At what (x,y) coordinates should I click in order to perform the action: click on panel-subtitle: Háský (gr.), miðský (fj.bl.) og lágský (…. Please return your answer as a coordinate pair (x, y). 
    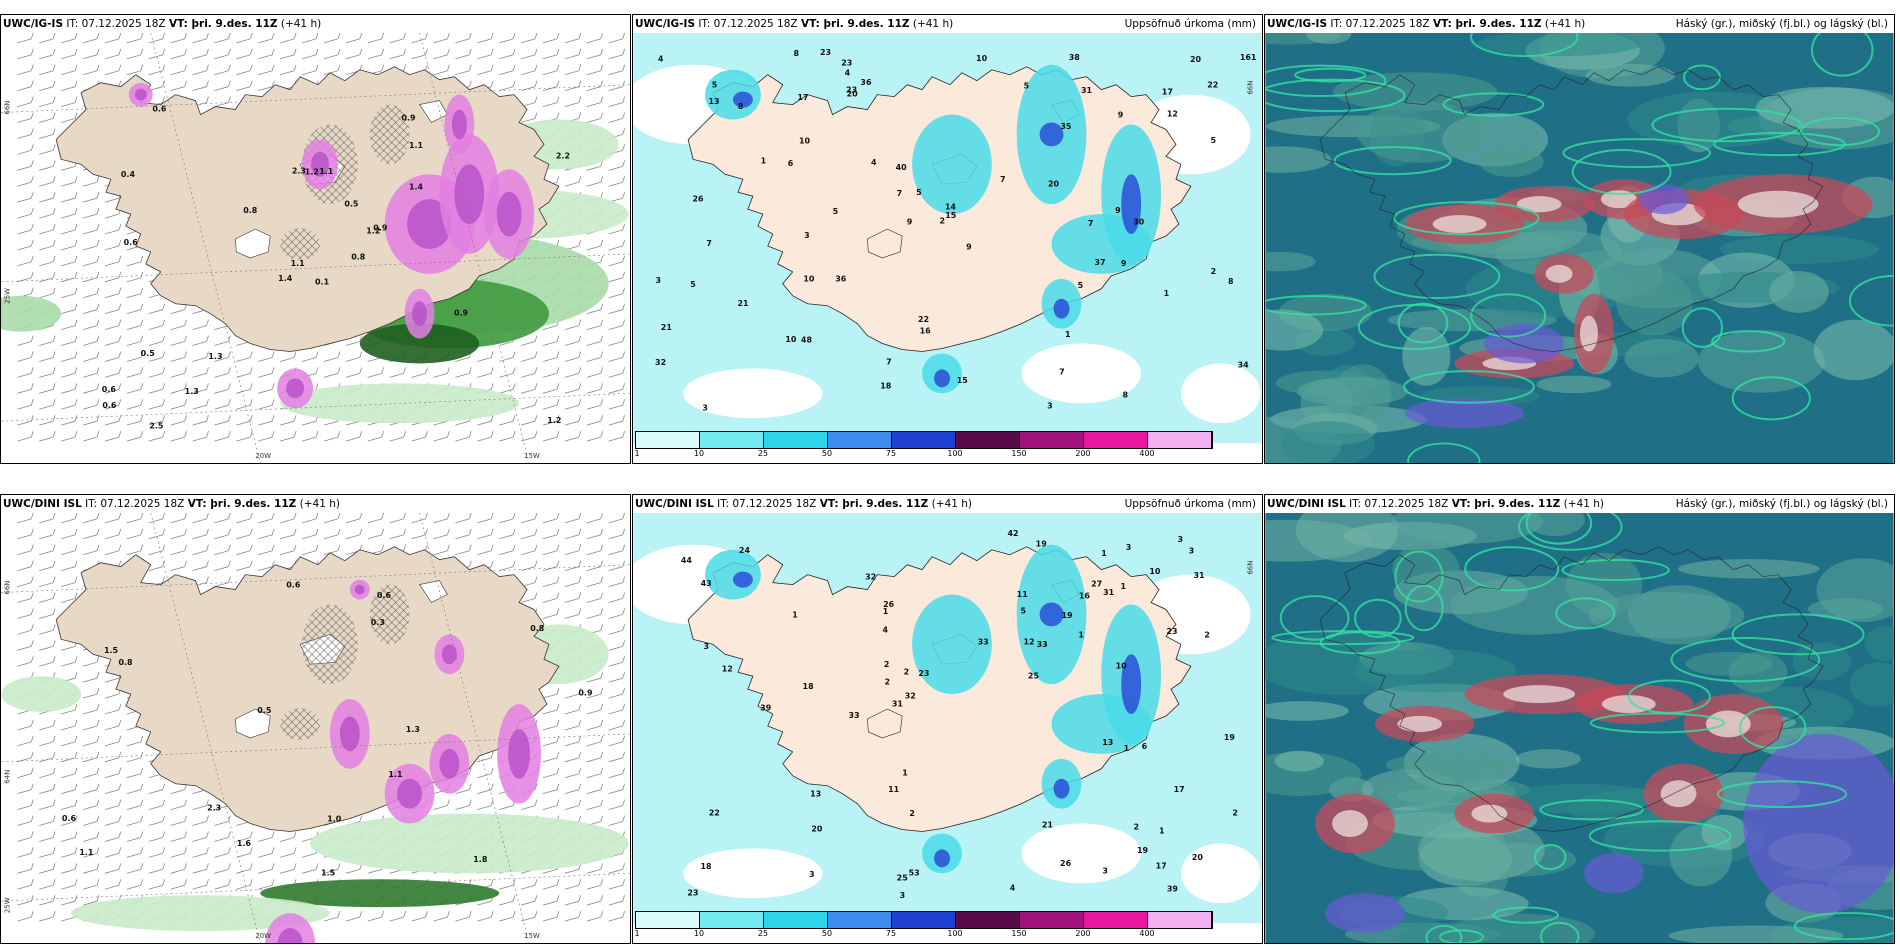
    Looking at the image, I should click on (1781, 24).